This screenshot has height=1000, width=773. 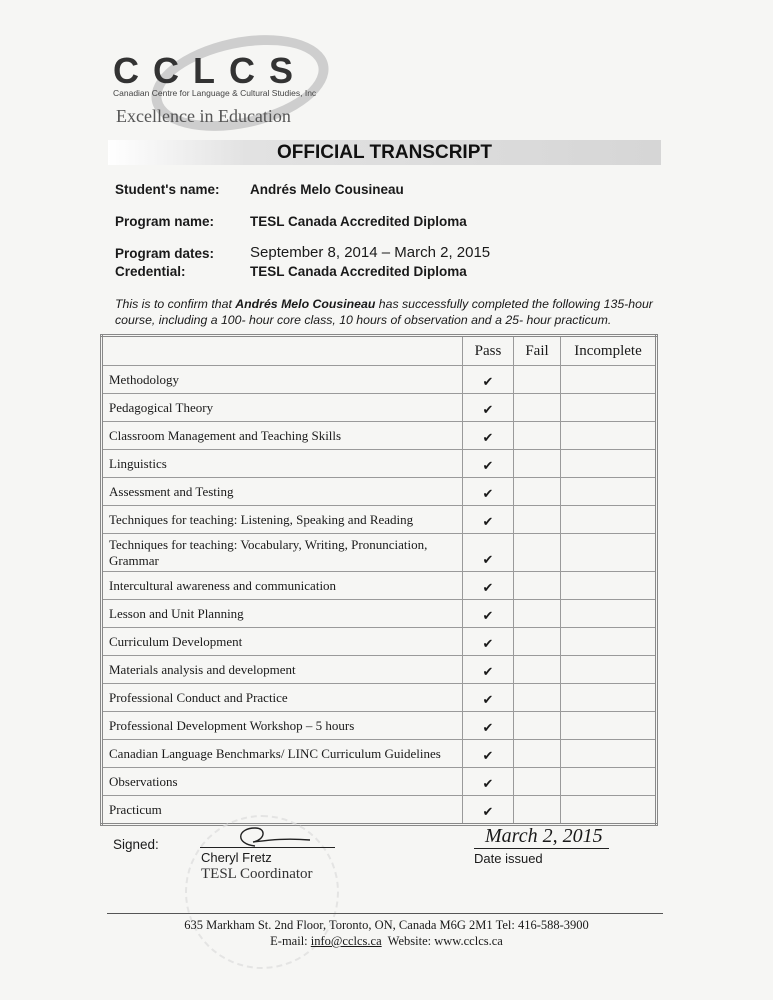 What do you see at coordinates (346, 941) in the screenshot?
I see `email-link: info@cclcs.ca` at bounding box center [346, 941].